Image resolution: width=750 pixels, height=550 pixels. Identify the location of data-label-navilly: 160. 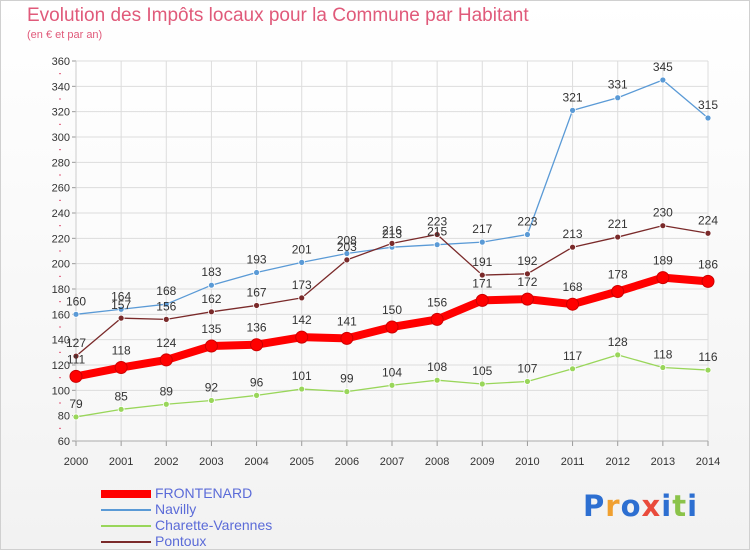
(76, 301).